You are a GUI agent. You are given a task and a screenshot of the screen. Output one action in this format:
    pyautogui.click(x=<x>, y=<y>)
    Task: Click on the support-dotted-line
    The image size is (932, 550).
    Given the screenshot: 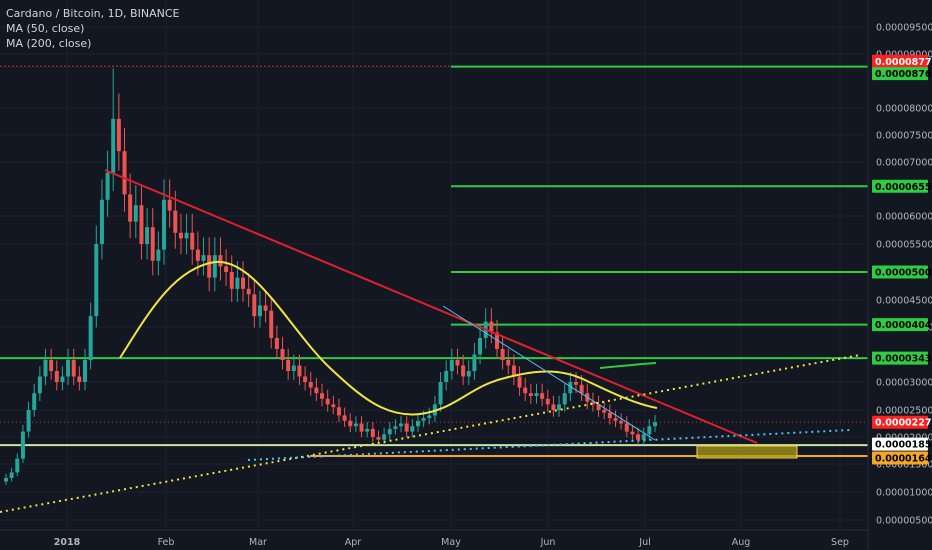 What is the action you would take?
    pyautogui.click(x=549, y=445)
    